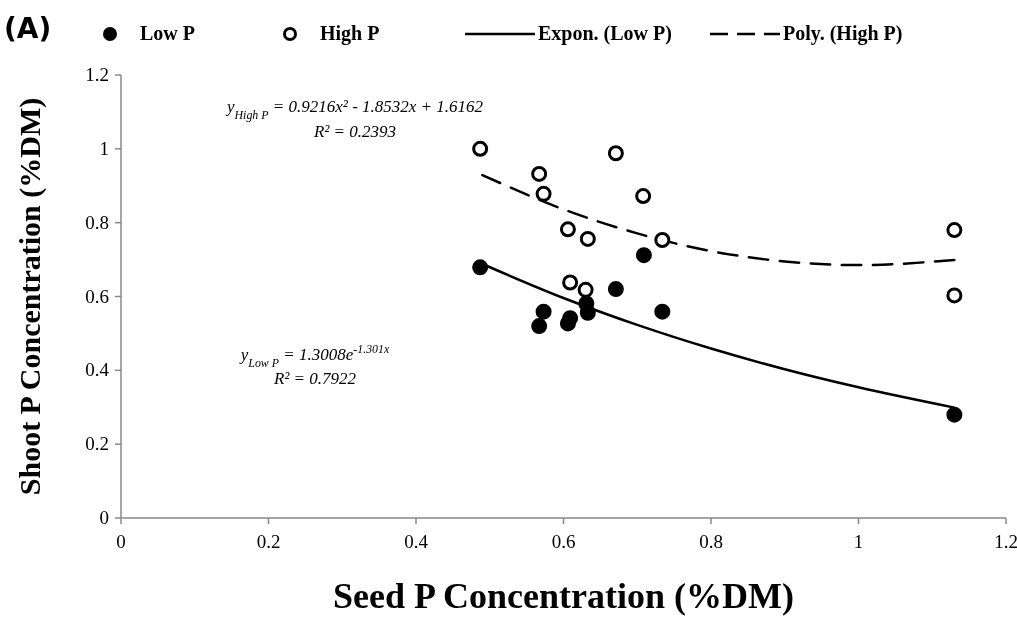  What do you see at coordinates (354, 109) in the screenshot?
I see `annotation: y$_{High P}$ = 0.9216x² - 1.8532x + 1.6162` at bounding box center [354, 109].